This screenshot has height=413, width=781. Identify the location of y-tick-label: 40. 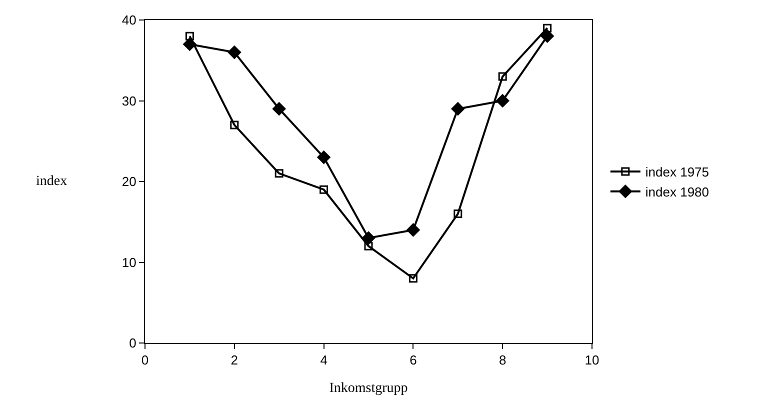
(129, 20).